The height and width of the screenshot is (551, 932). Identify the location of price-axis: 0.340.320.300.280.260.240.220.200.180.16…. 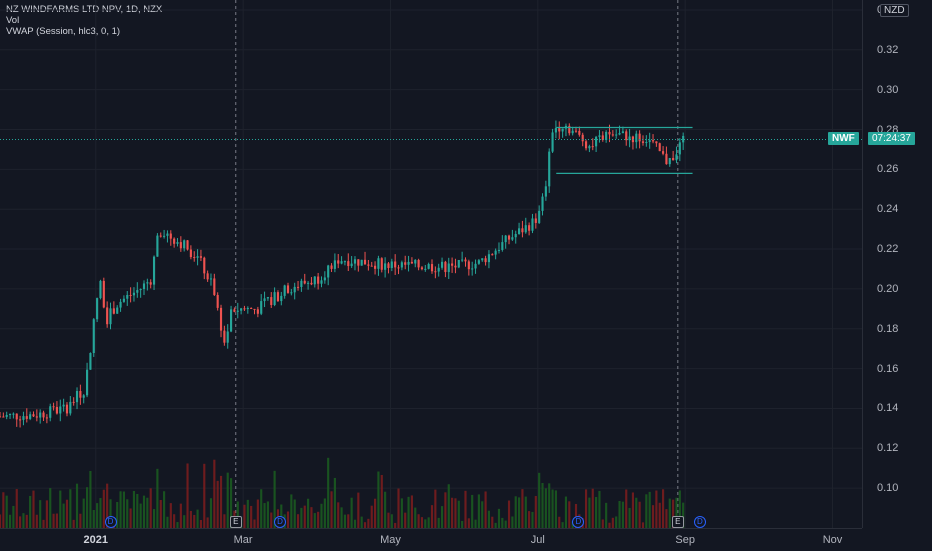
(897, 264).